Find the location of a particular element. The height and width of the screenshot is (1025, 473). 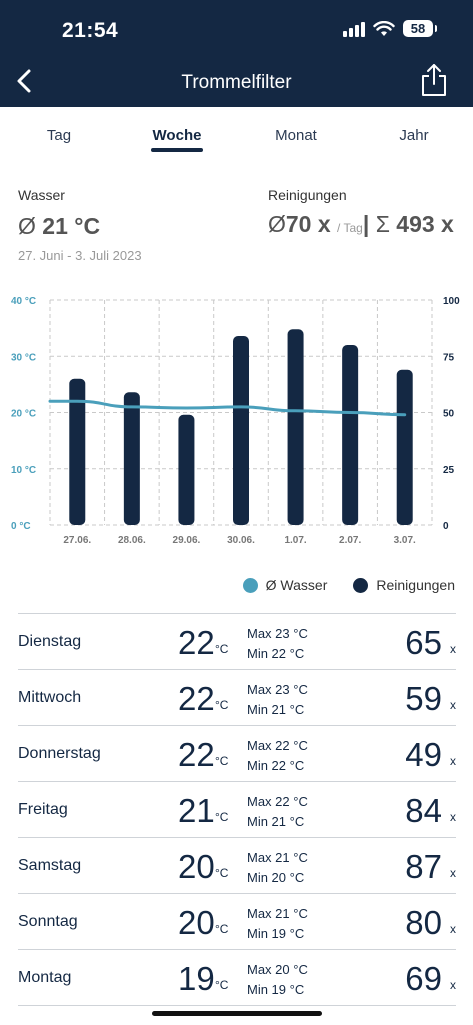

left-axis-tick-label: 10 °C is located at coordinates (23, 470).